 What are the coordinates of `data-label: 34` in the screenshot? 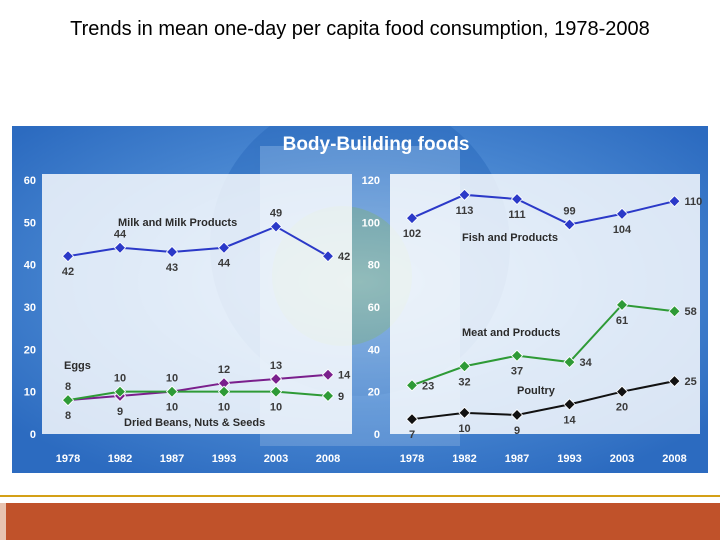 It's located at (586, 363).